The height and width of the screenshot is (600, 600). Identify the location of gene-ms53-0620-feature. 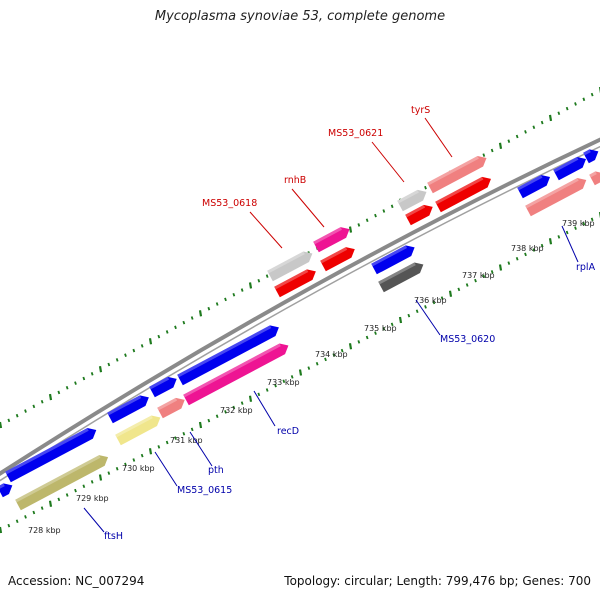
(401, 277).